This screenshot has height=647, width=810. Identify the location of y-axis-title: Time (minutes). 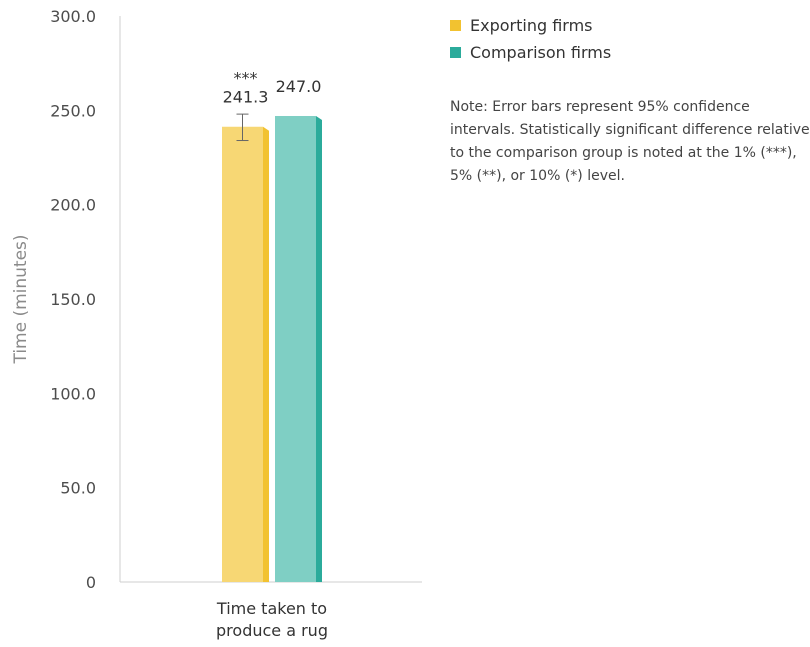
(21, 299).